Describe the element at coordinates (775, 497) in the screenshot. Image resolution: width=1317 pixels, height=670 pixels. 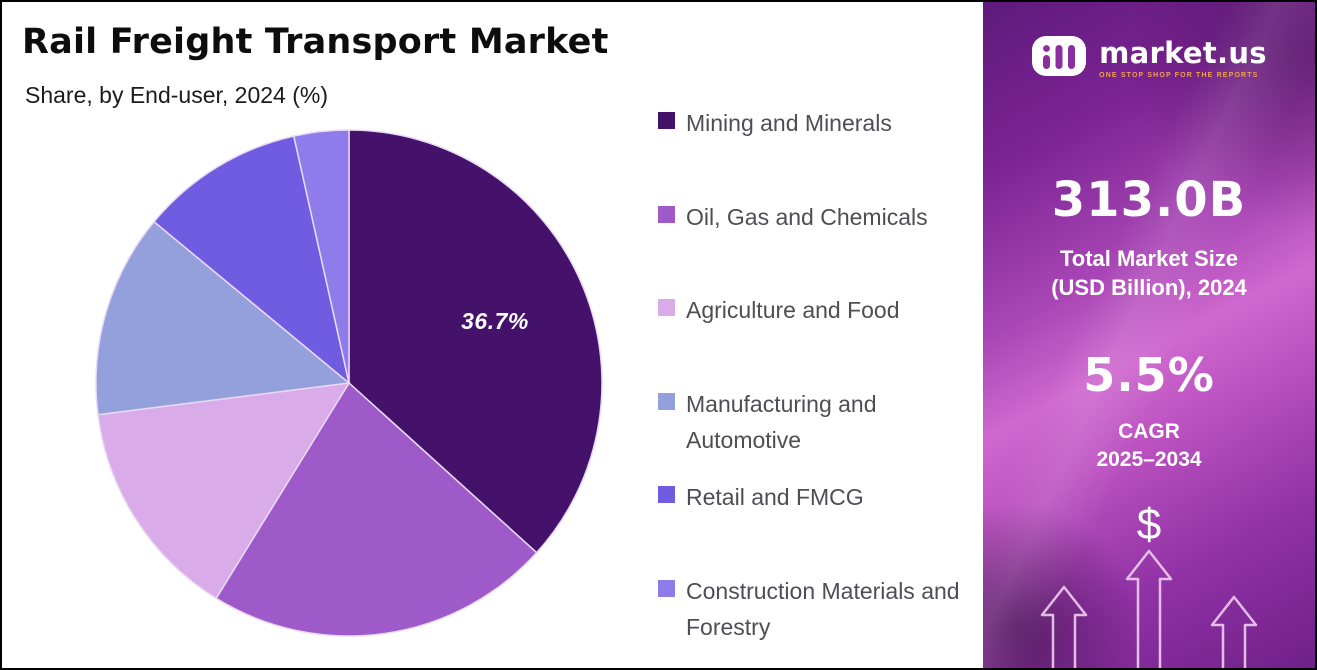
I see `legend-label: Retail and FMCG` at that location.